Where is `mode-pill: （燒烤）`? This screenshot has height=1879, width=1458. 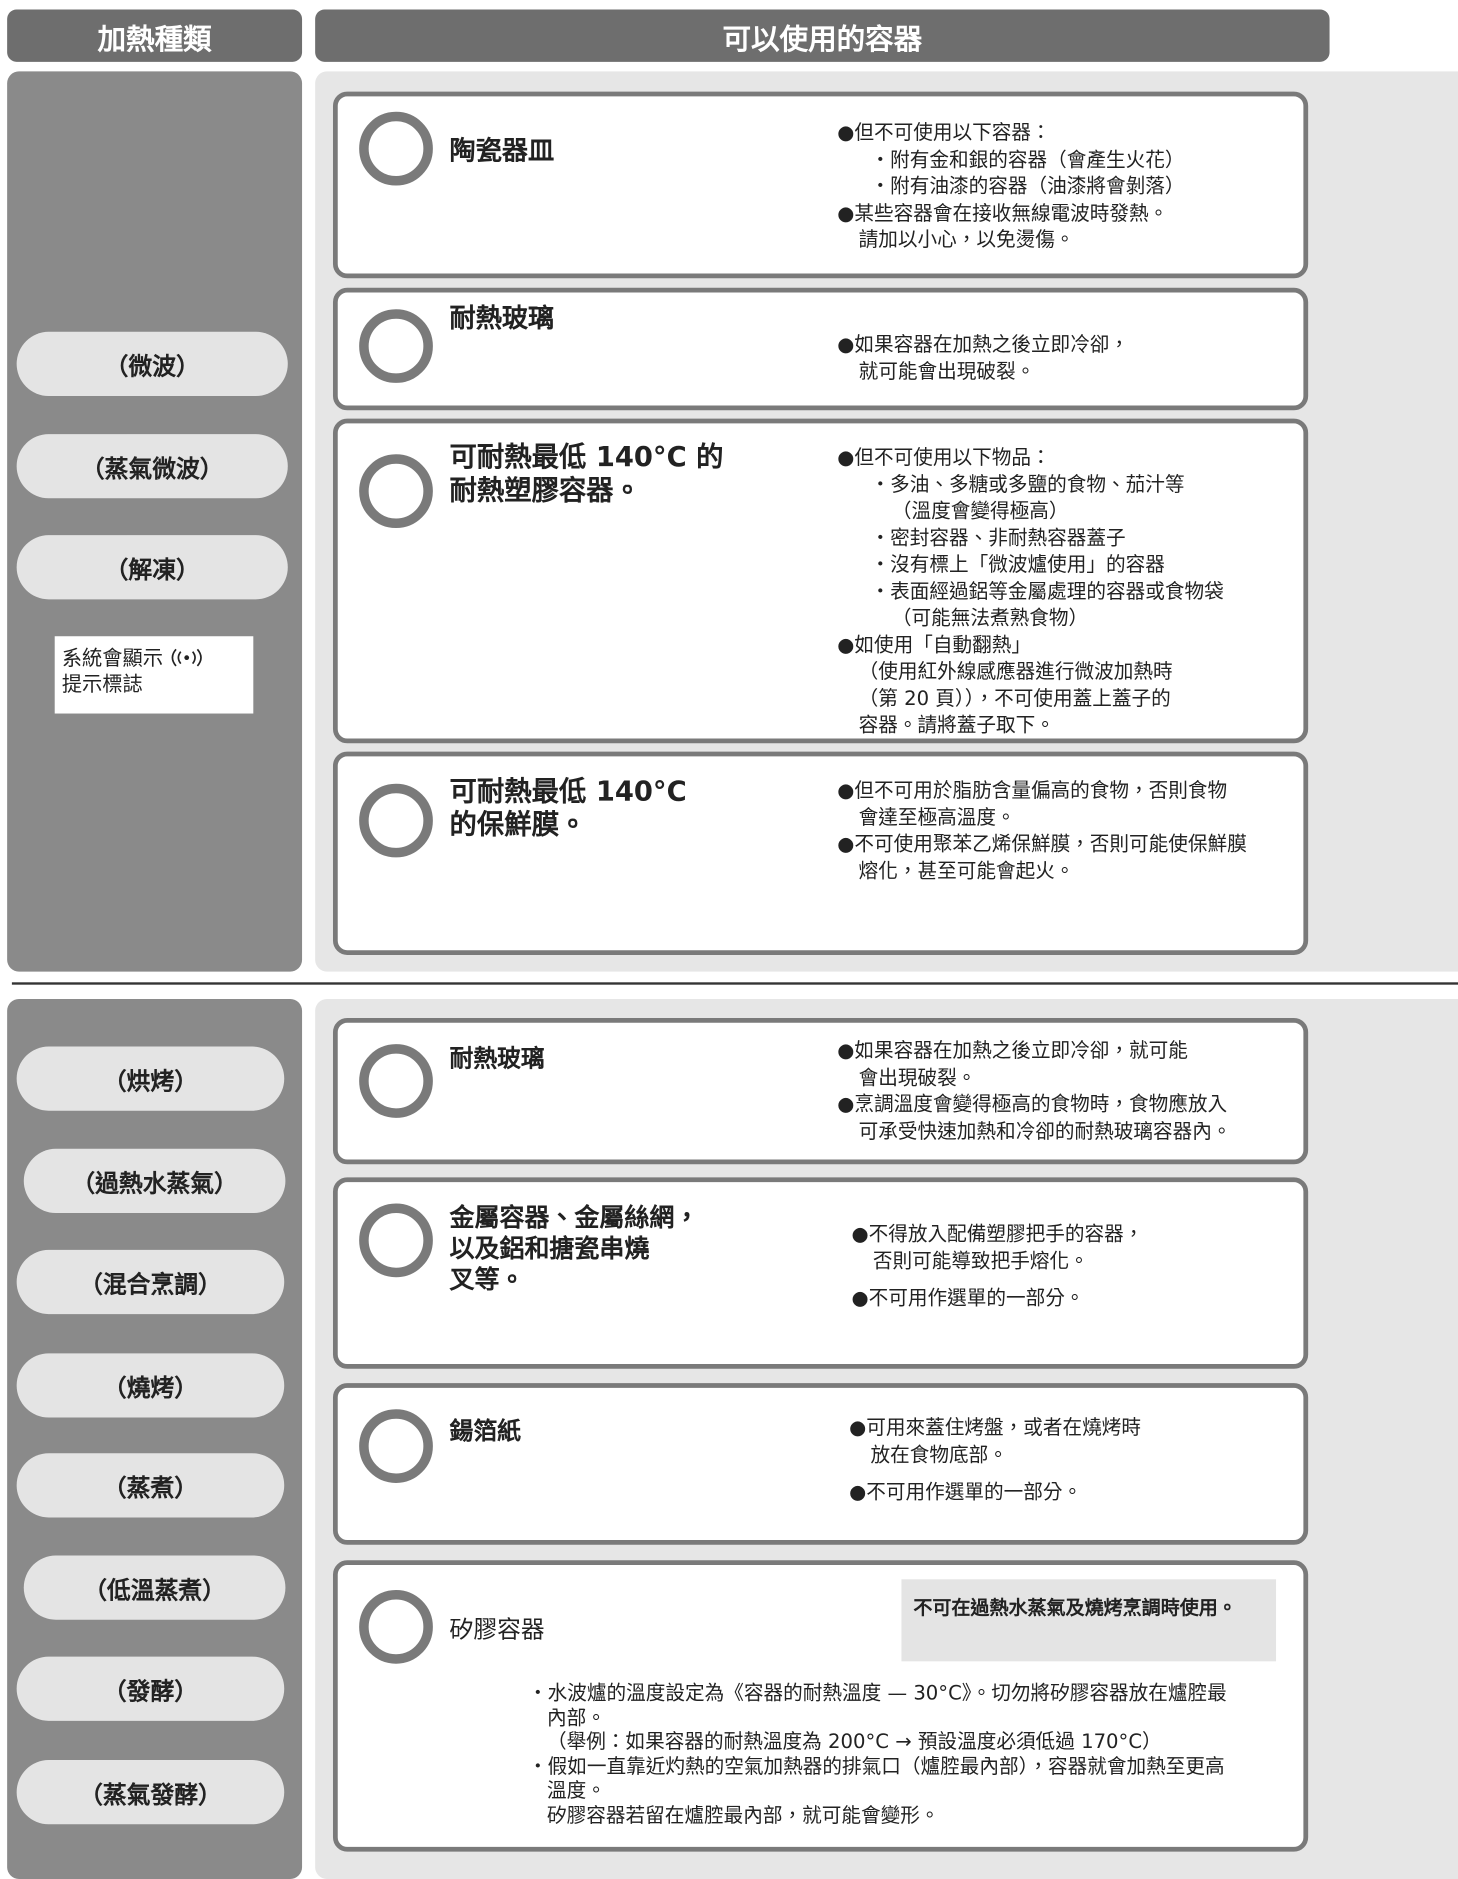 mode-pill: （燒烤） is located at coordinates (150, 1385).